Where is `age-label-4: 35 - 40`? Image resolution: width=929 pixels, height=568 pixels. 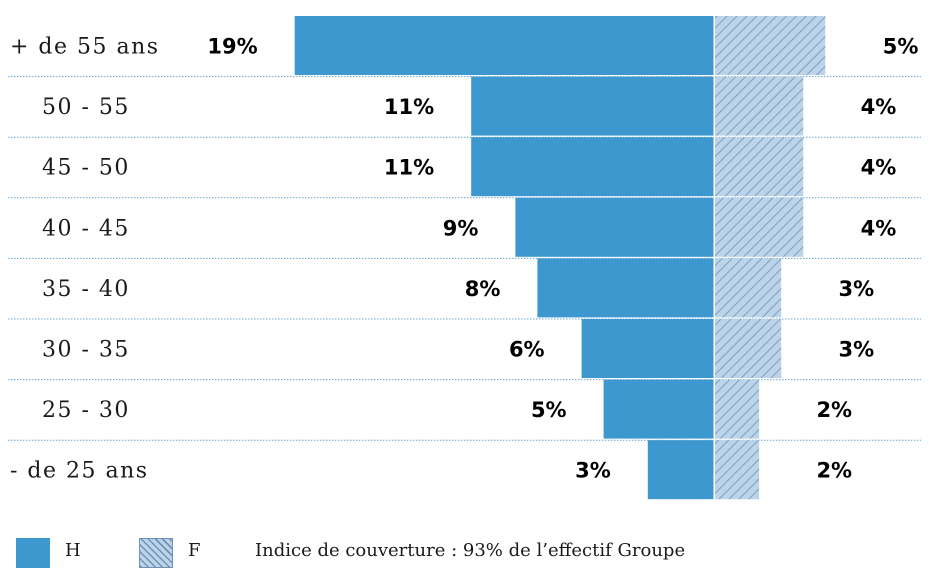 age-label-4: 35 - 40 is located at coordinates (86, 289).